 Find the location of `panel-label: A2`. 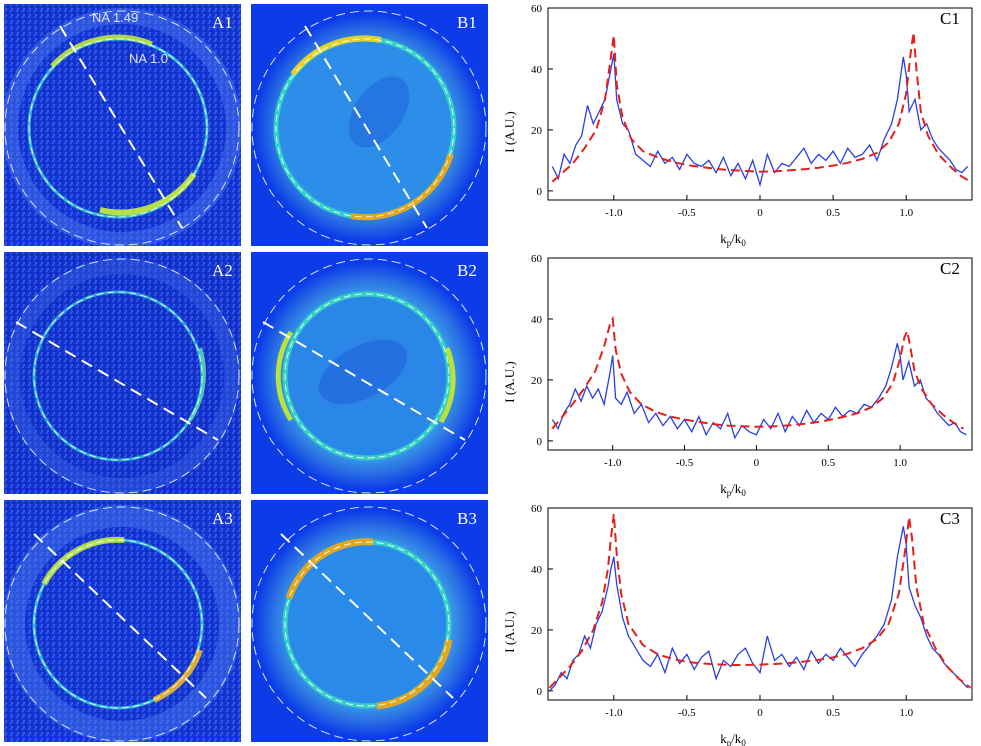

panel-label: A2 is located at coordinates (222, 270).